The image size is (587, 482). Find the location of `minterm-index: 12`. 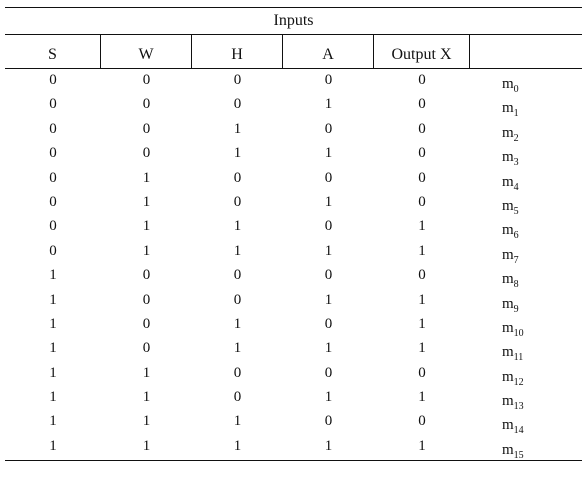

minterm-index: 12 is located at coordinates (518, 382).